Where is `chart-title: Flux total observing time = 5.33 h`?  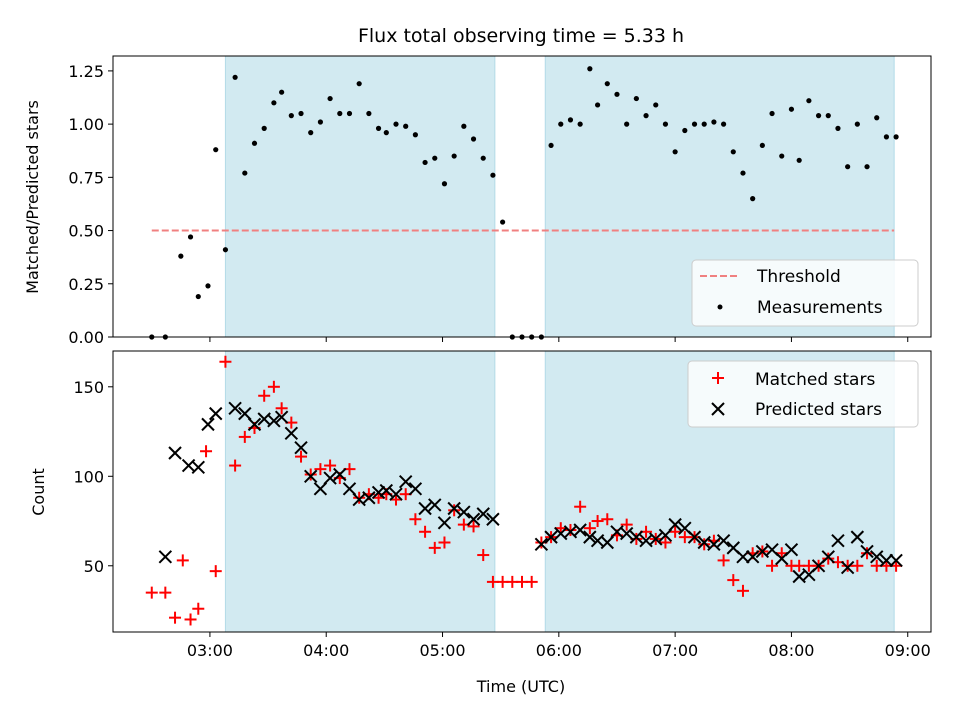 chart-title: Flux total observing time = 5.33 h is located at coordinates (521, 36).